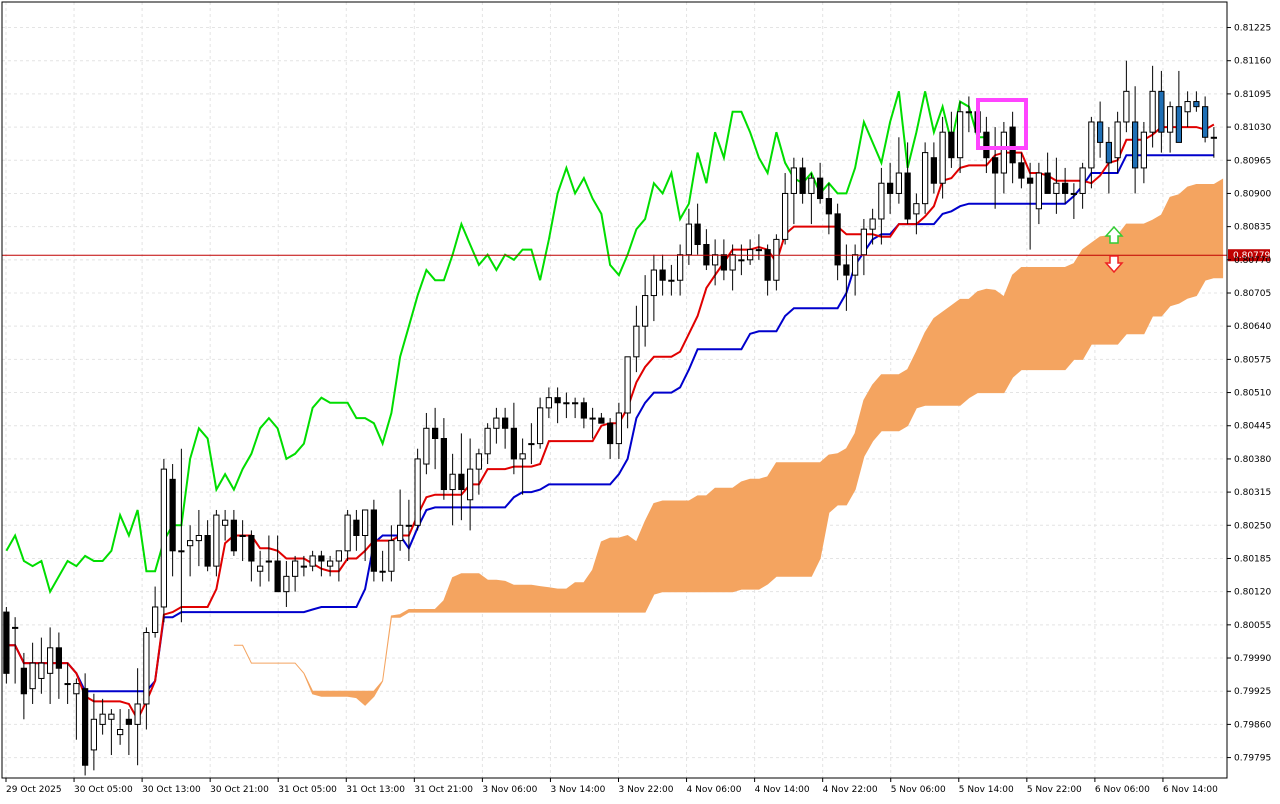 The height and width of the screenshot is (804, 1280). I want to click on y-tick-label: 0.80770, so click(1252, 261).